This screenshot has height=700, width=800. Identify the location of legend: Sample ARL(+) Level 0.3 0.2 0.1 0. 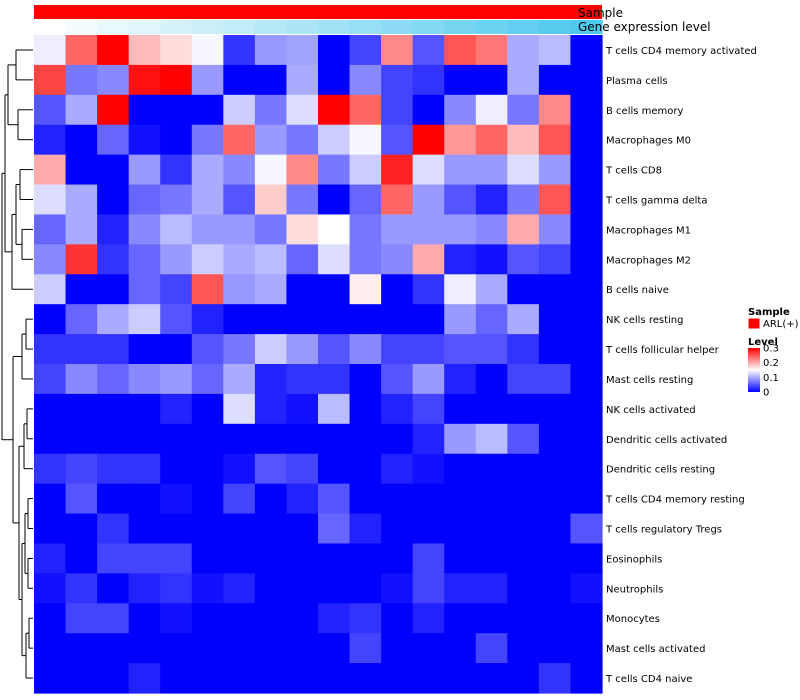
(773, 353).